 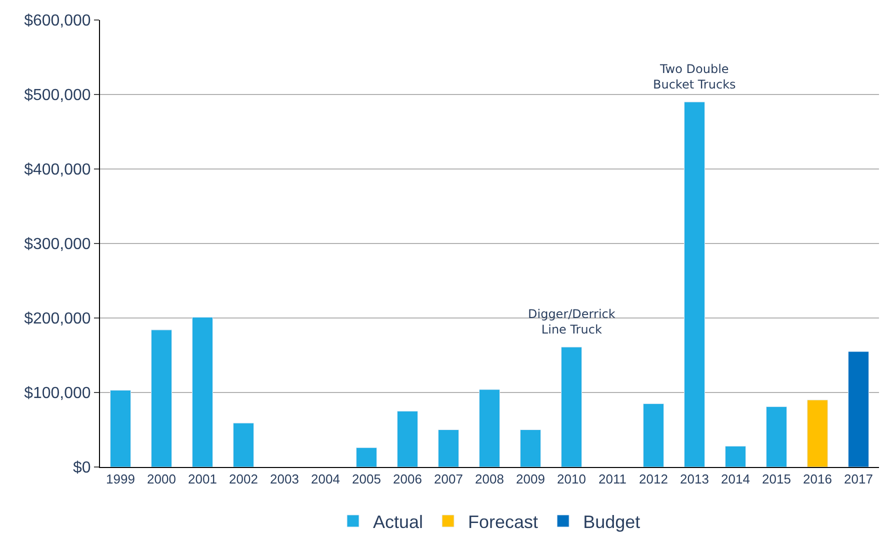 I want to click on x-tick-label: 2000, so click(x=161, y=479).